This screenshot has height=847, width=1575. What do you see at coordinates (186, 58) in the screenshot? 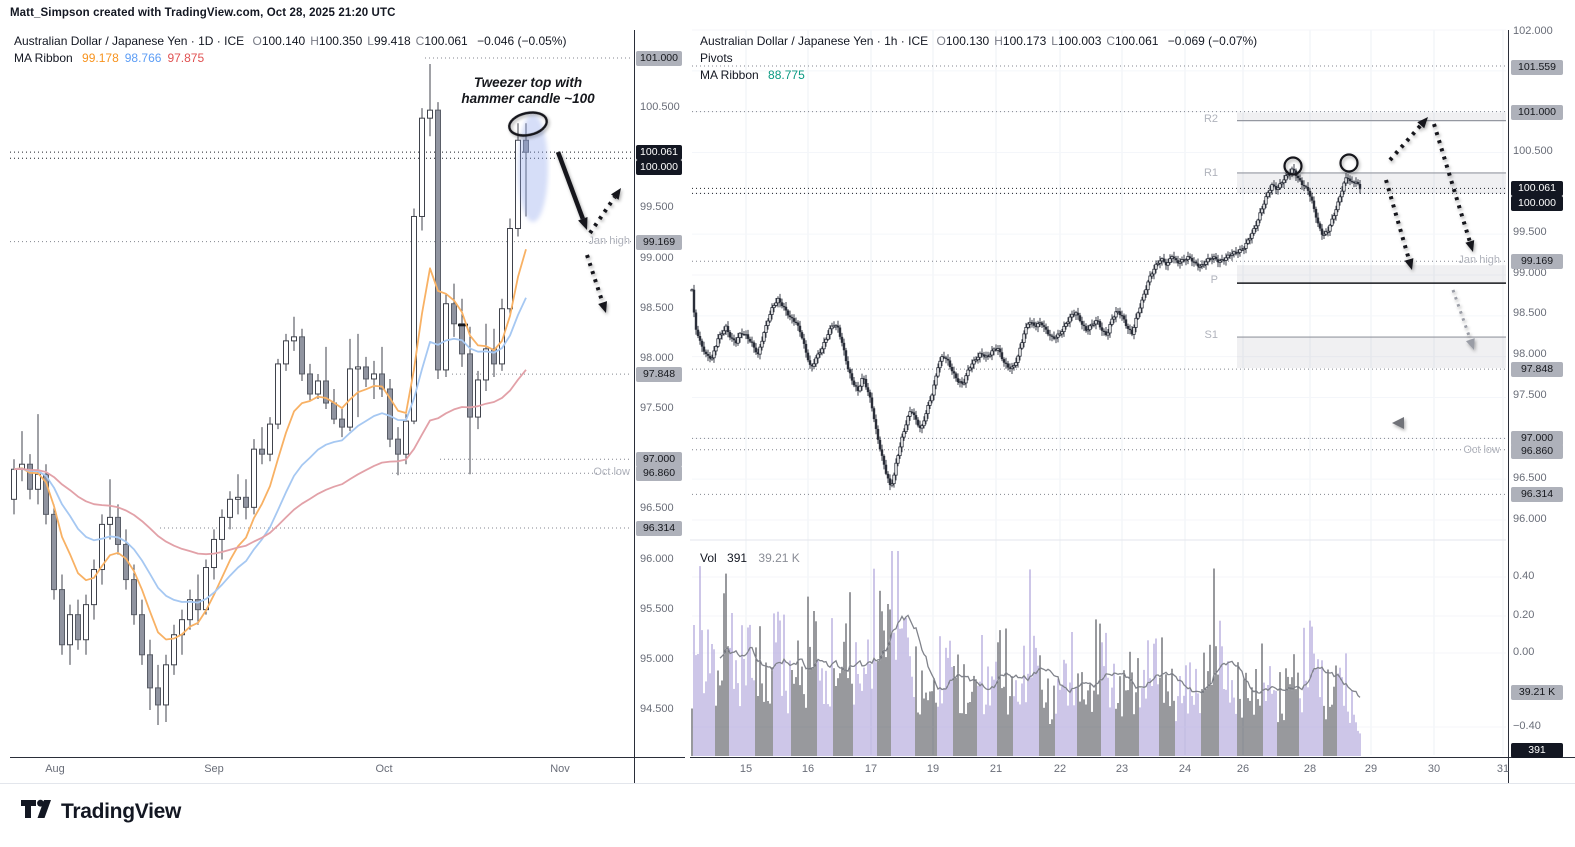
I see `ma-value: 97.875` at bounding box center [186, 58].